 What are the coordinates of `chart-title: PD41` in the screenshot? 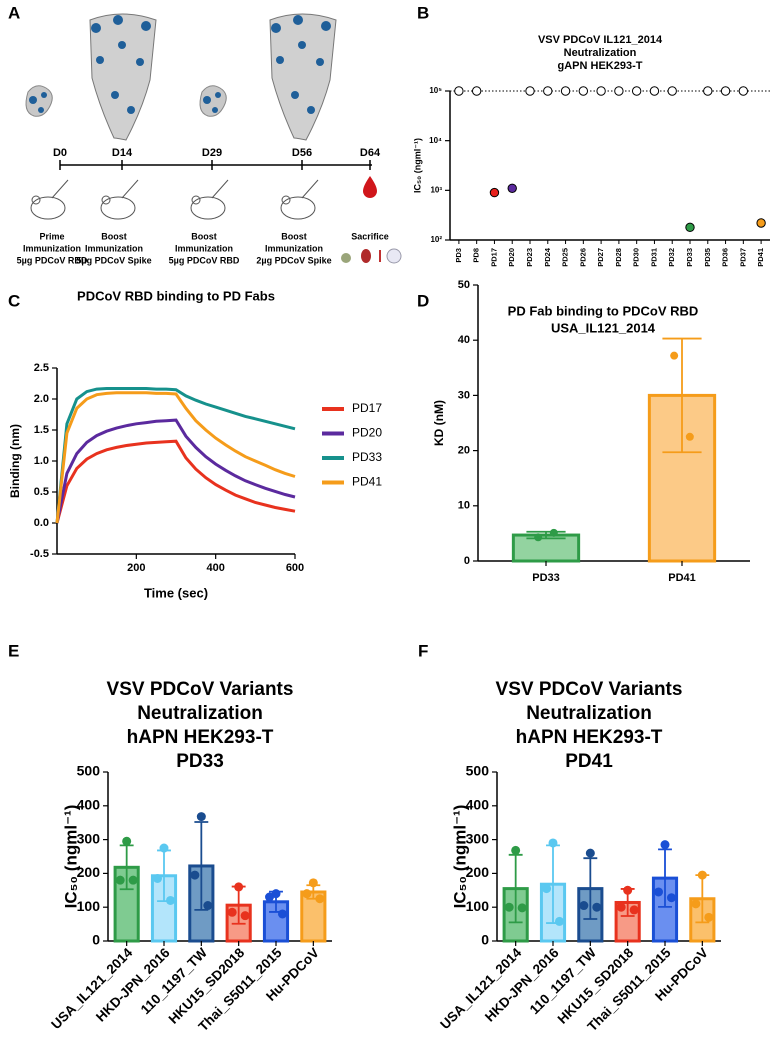 It's located at (589, 761).